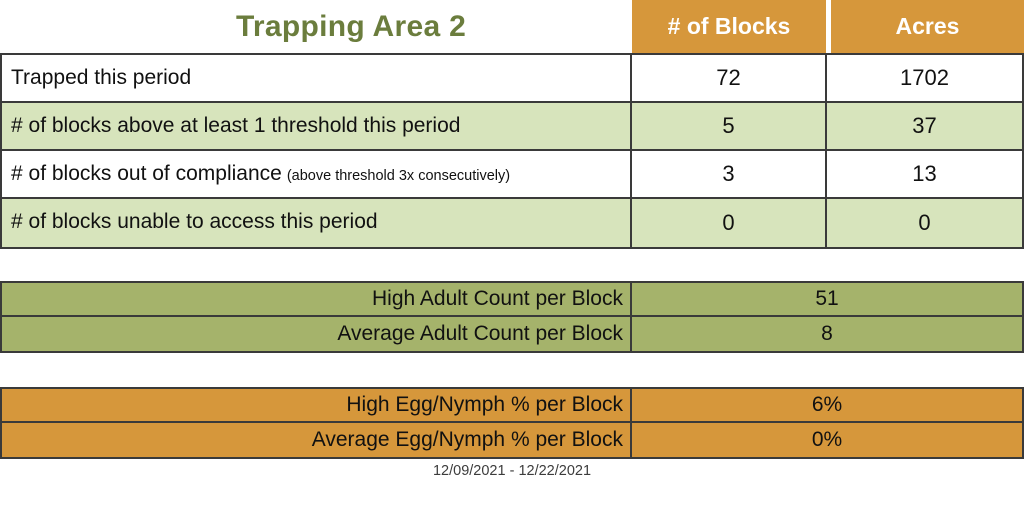  What do you see at coordinates (924, 173) in the screenshot?
I see `acres-value: 13` at bounding box center [924, 173].